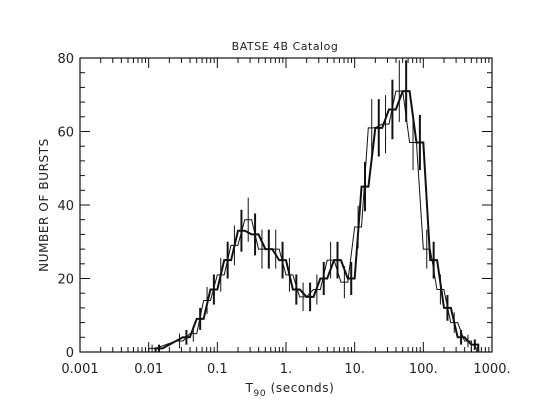 The width and height of the screenshot is (545, 410). Describe the element at coordinates (65, 59) in the screenshot. I see `y-tick-label: 80` at that location.